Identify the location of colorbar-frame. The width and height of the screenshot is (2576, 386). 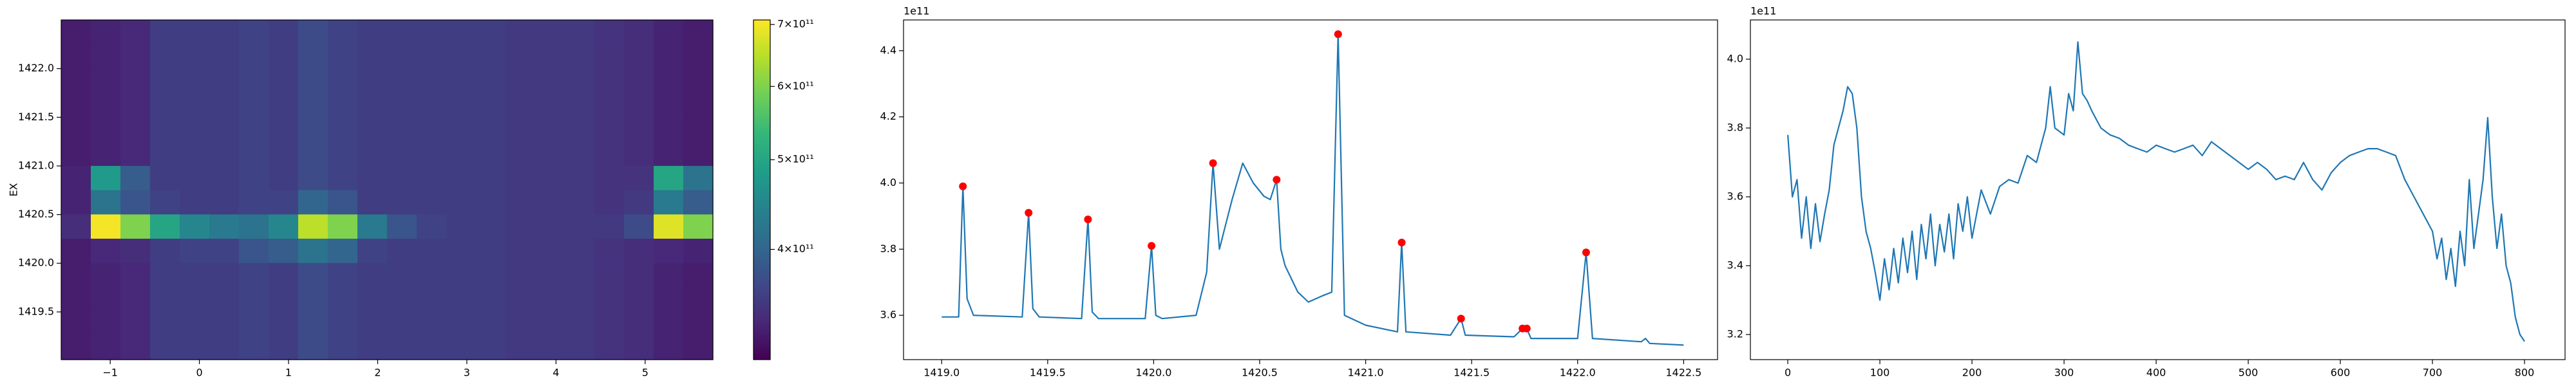
(762, 189).